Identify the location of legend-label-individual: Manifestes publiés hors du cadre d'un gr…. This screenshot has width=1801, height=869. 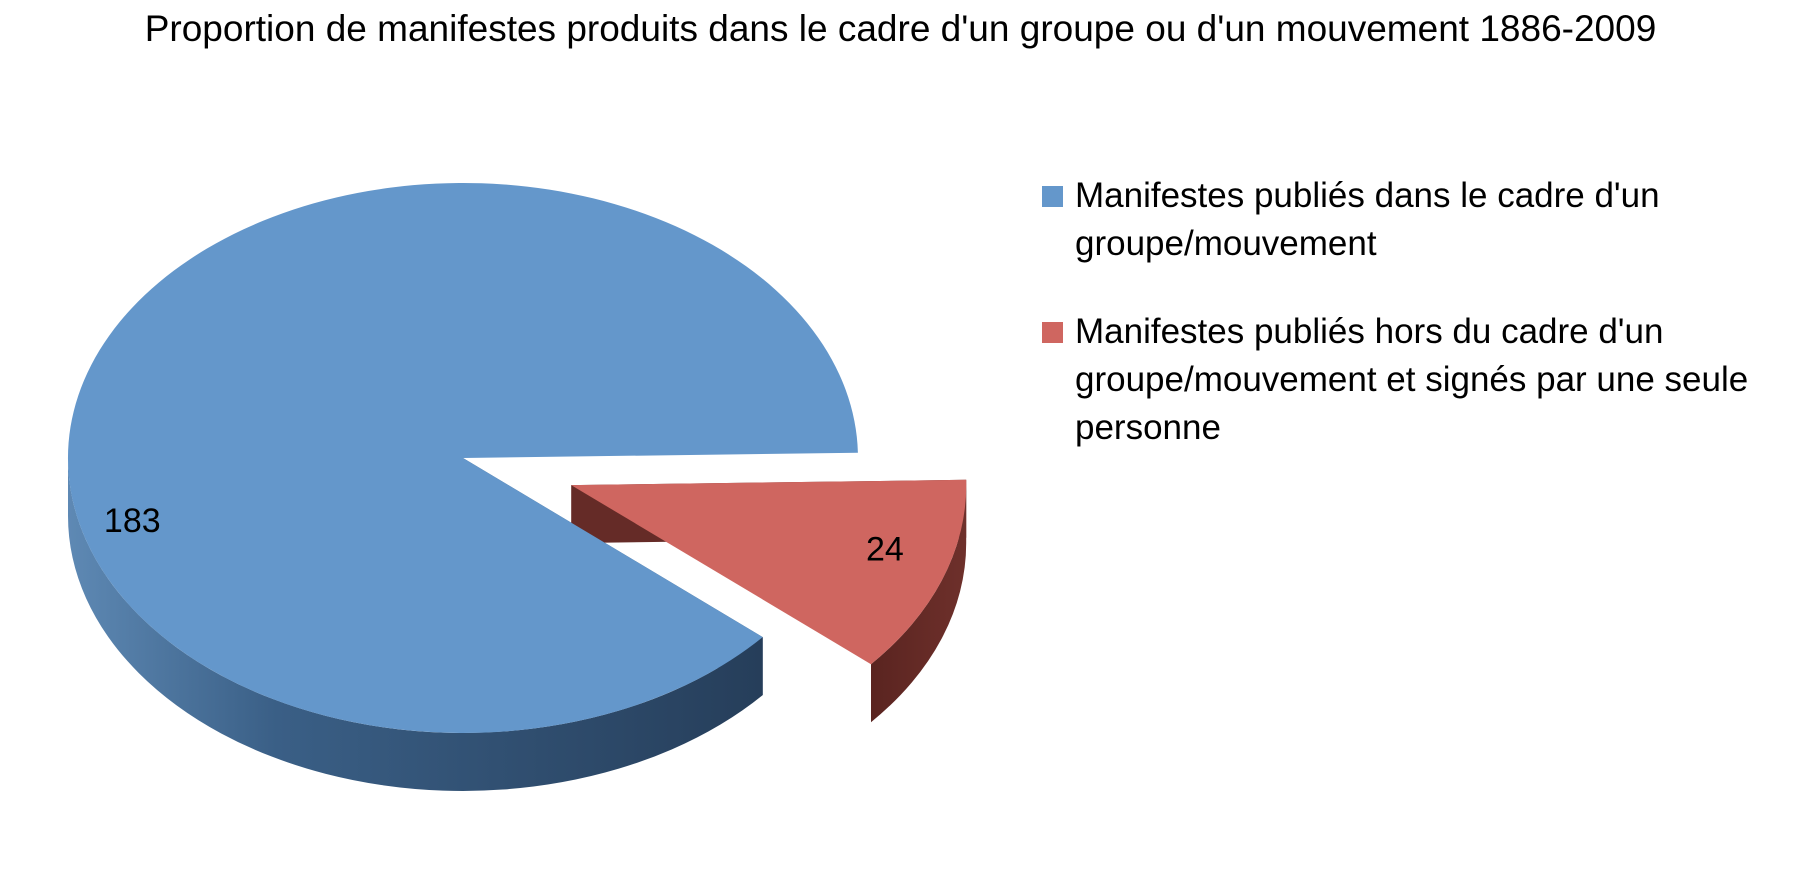
(1412, 379).